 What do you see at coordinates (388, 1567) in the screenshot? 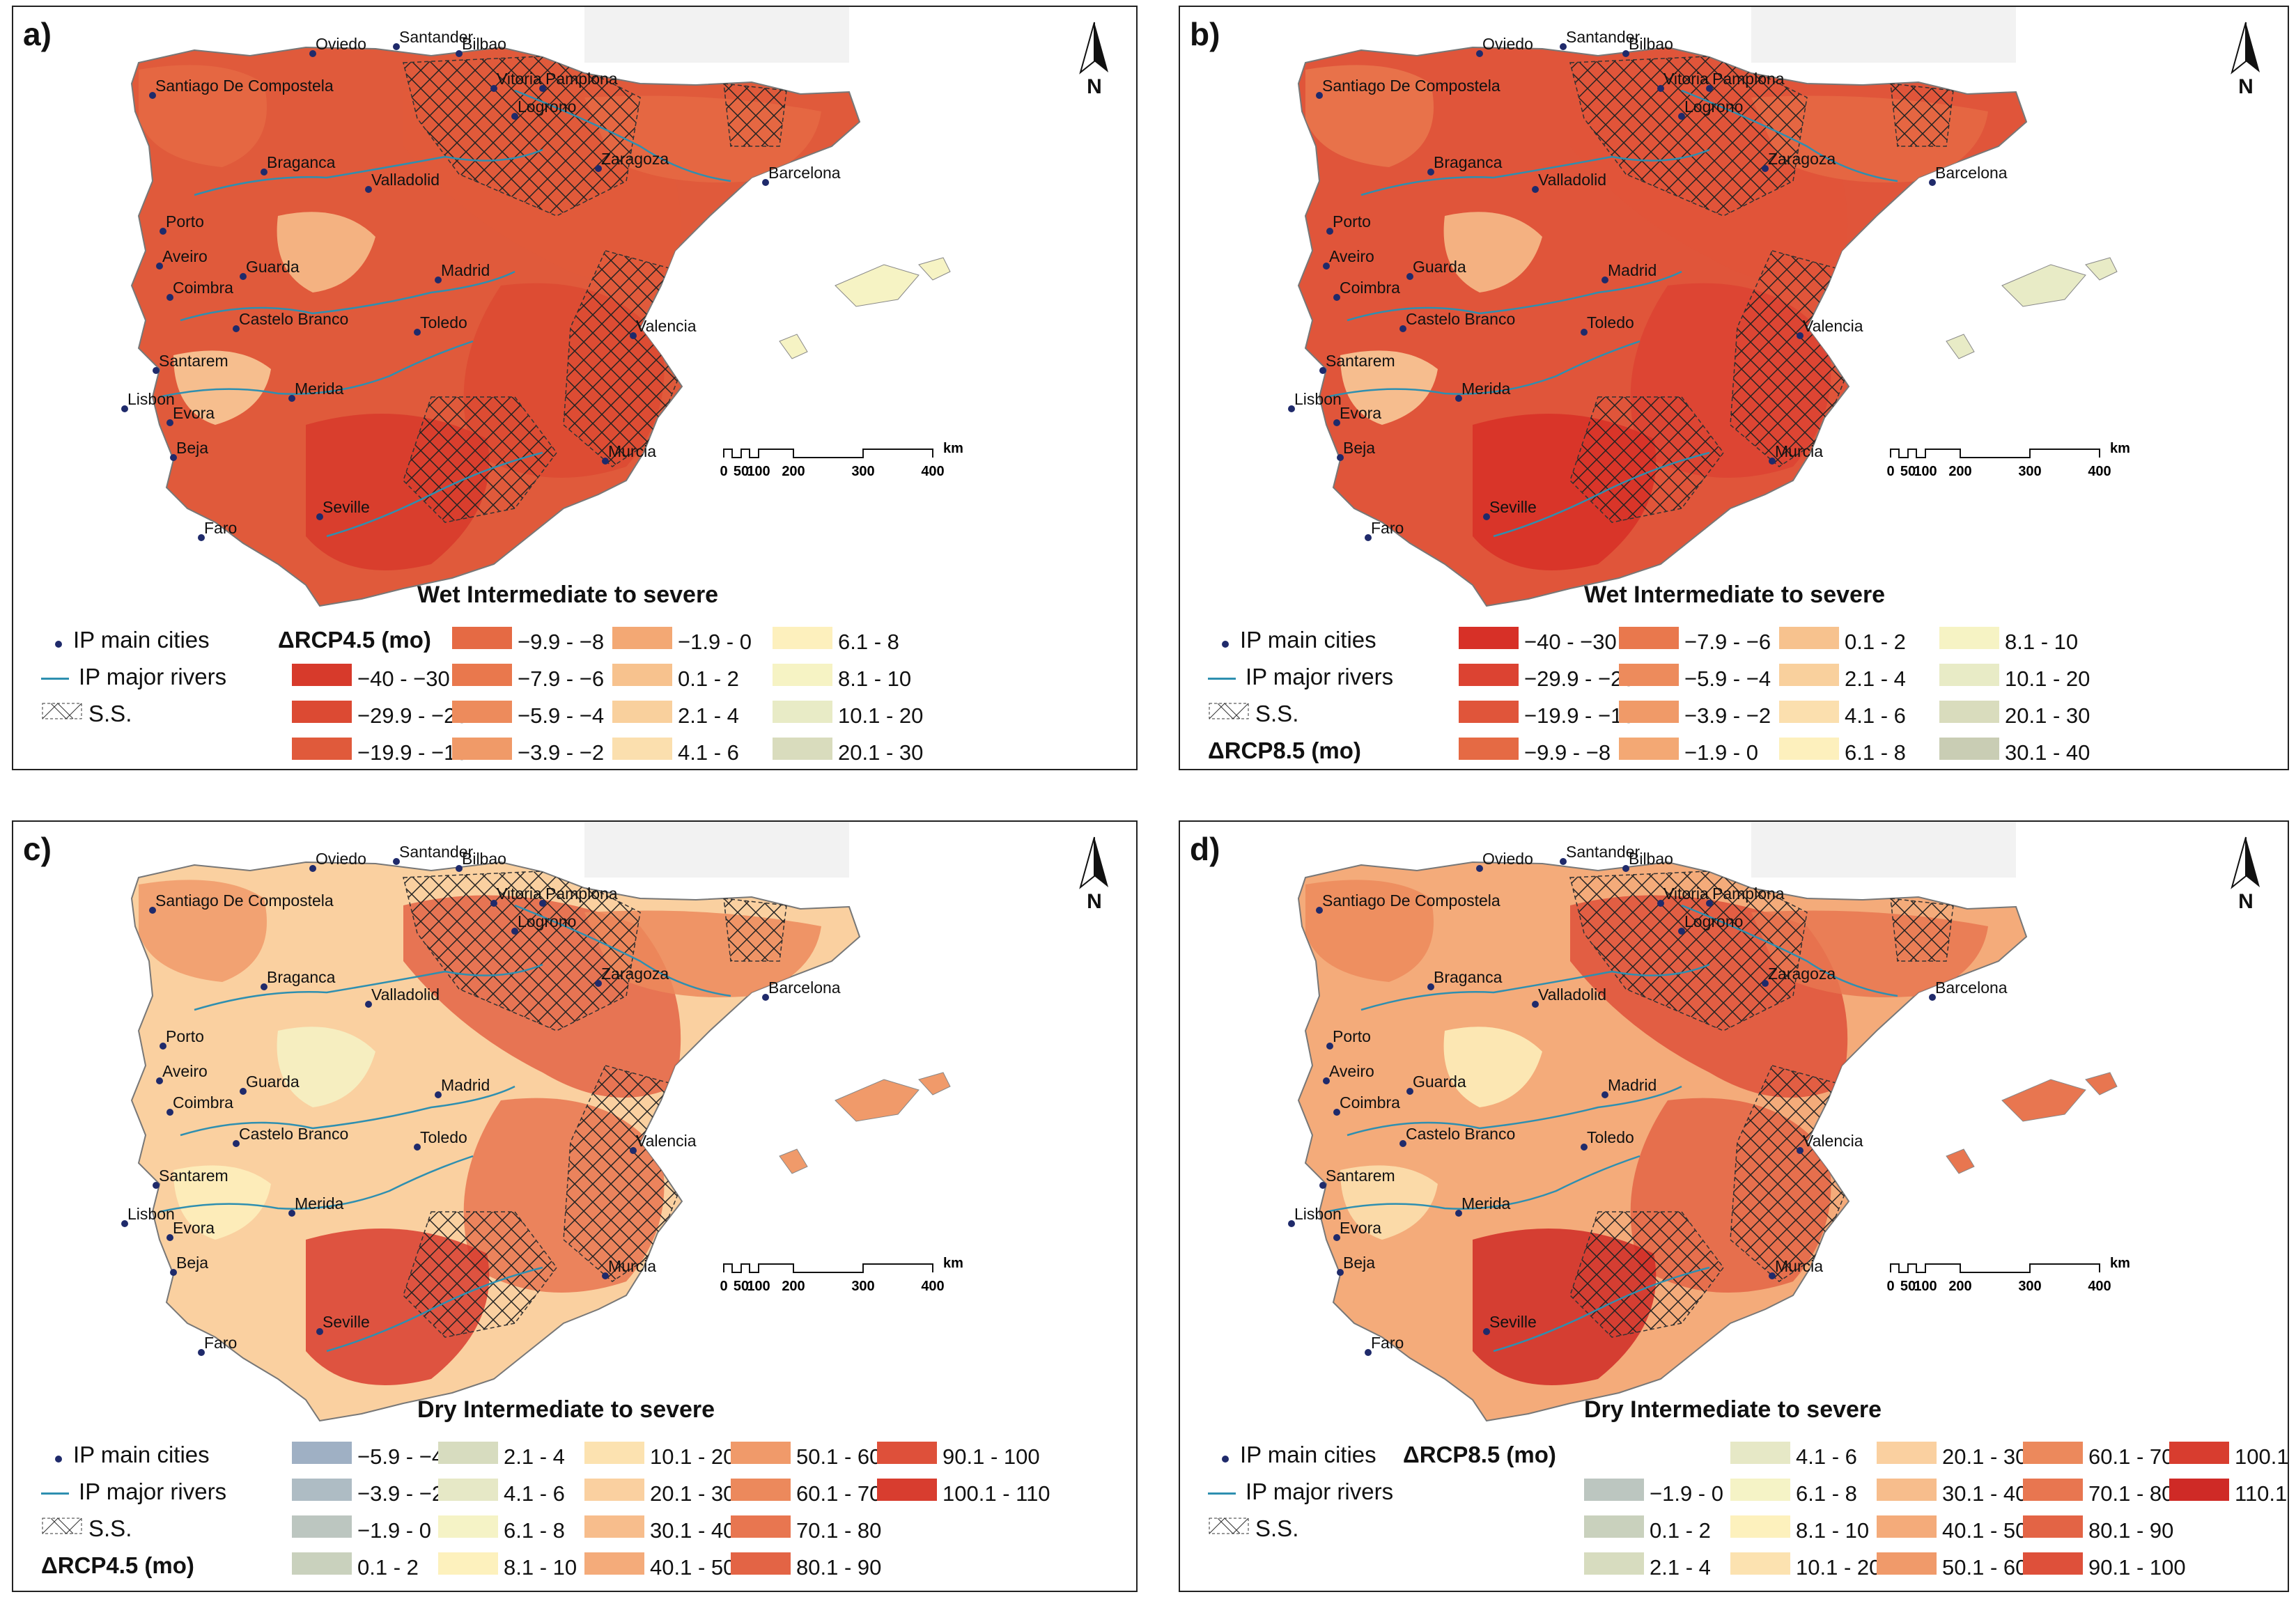
I see `legend-class-label: 0.1 - 2` at bounding box center [388, 1567].